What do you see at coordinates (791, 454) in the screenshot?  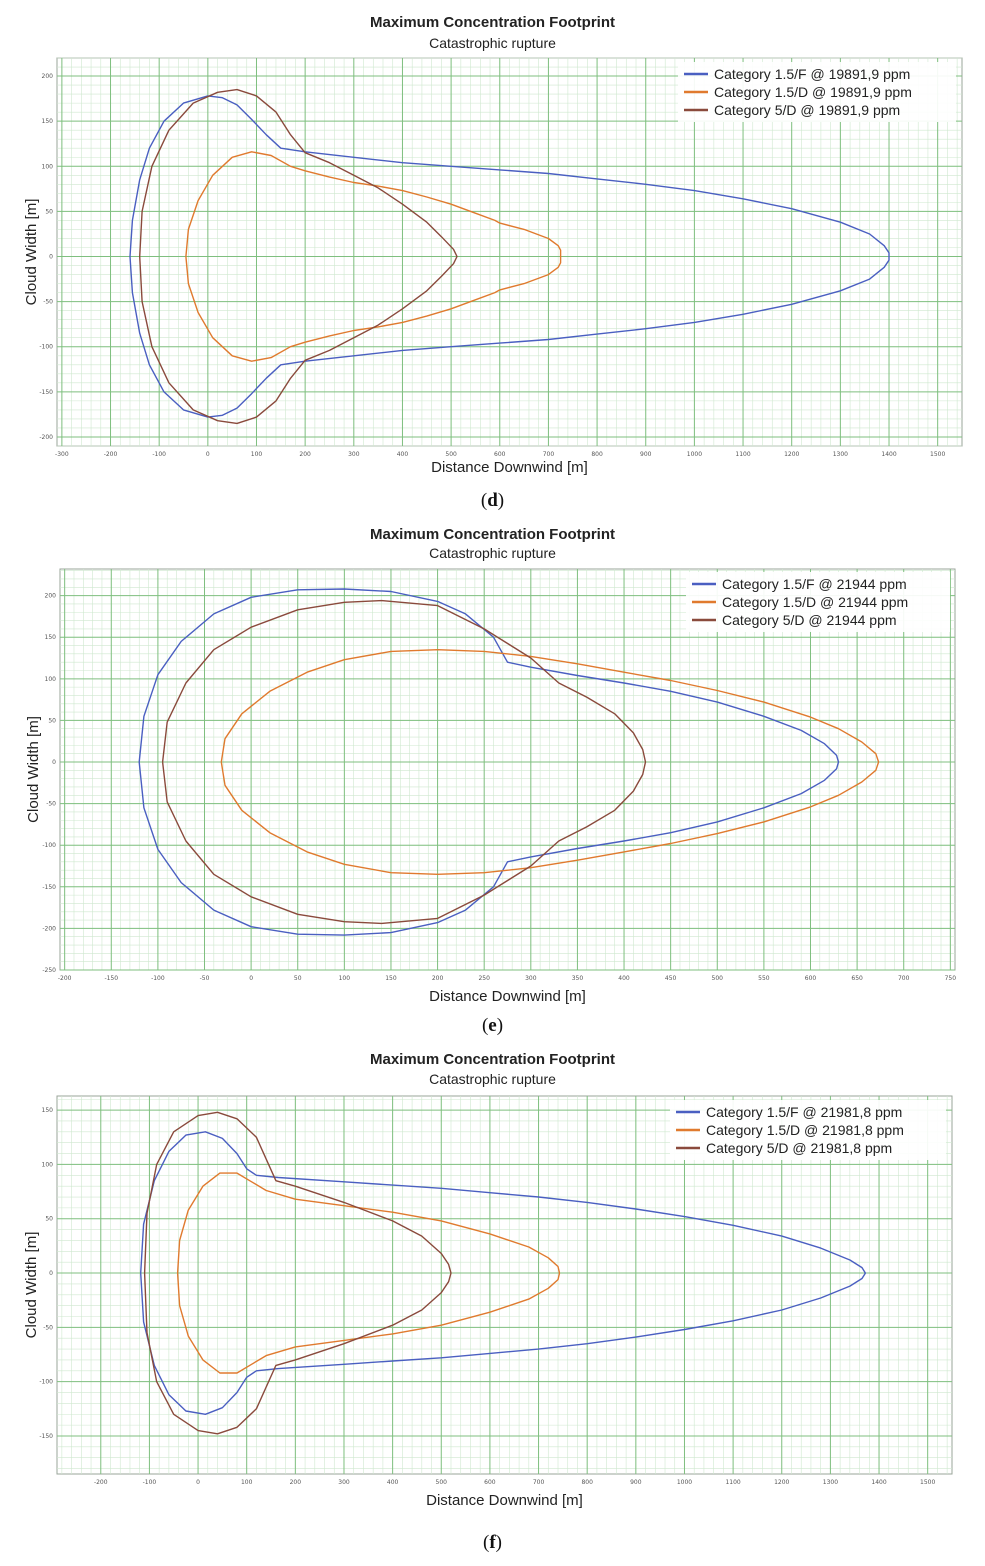 I see `x-tick-label: 1200` at bounding box center [791, 454].